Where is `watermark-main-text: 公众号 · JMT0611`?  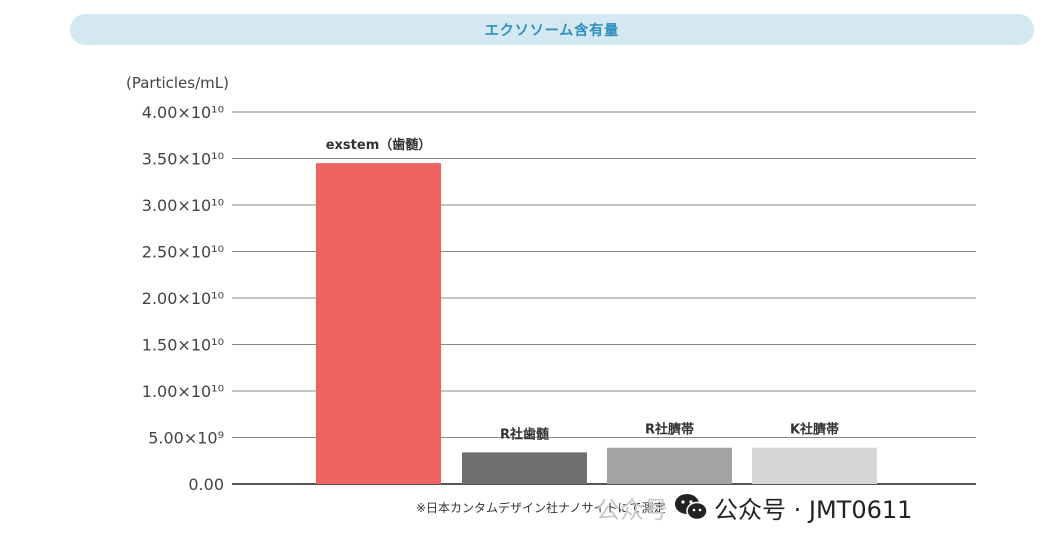 watermark-main-text: 公众号 · JMT0611 is located at coordinates (813, 509).